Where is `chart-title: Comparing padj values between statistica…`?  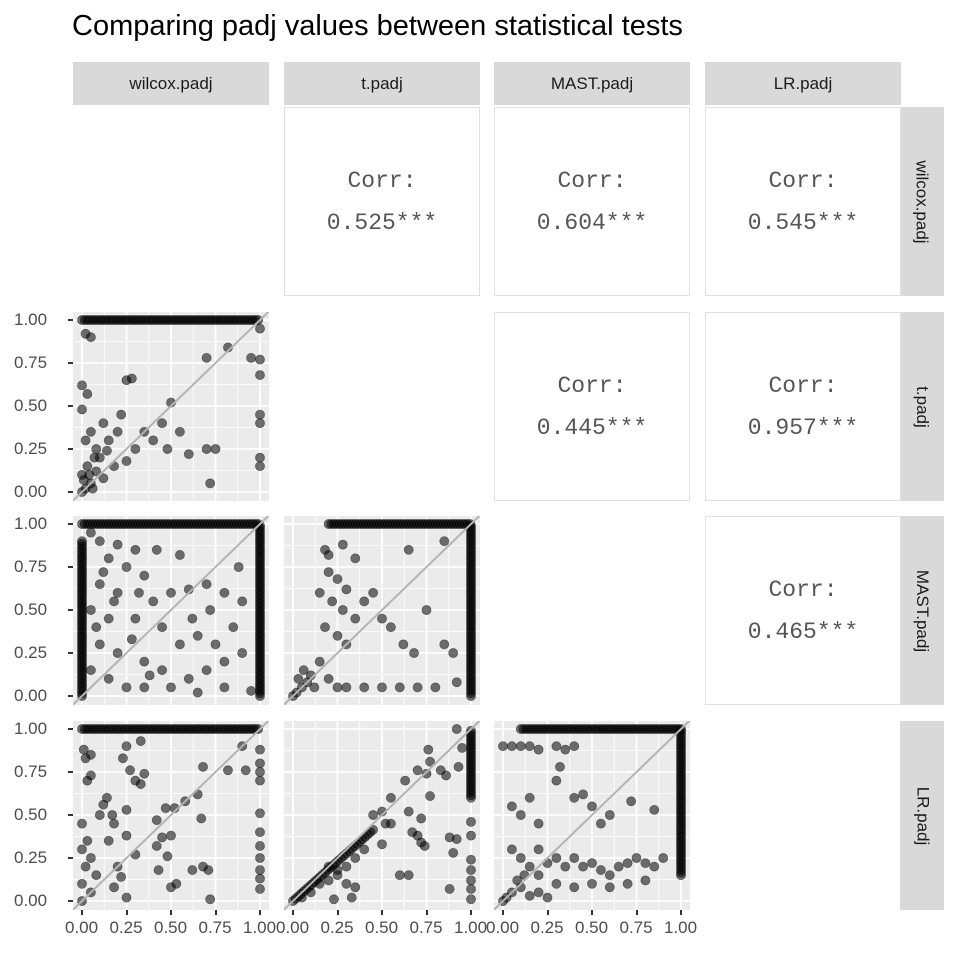 chart-title: Comparing padj values between statistica… is located at coordinates (377, 26).